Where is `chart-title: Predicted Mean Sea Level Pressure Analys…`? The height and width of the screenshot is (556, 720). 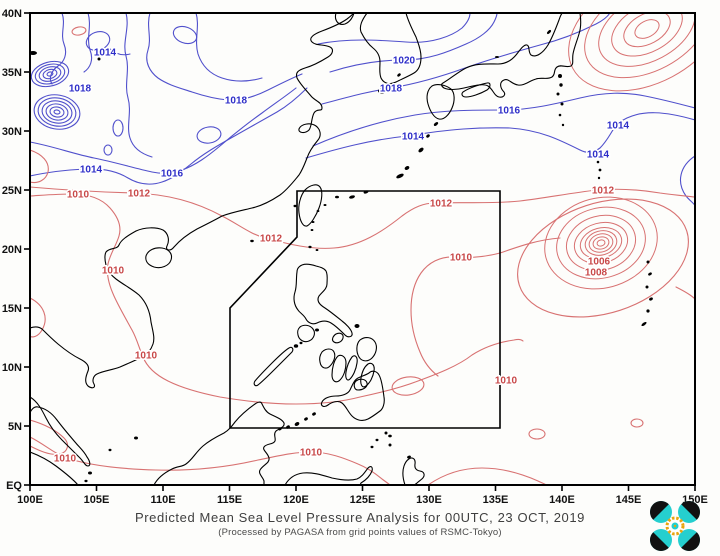
chart-title: Predicted Mean Sea Level Pressure Analys… is located at coordinates (360, 517).